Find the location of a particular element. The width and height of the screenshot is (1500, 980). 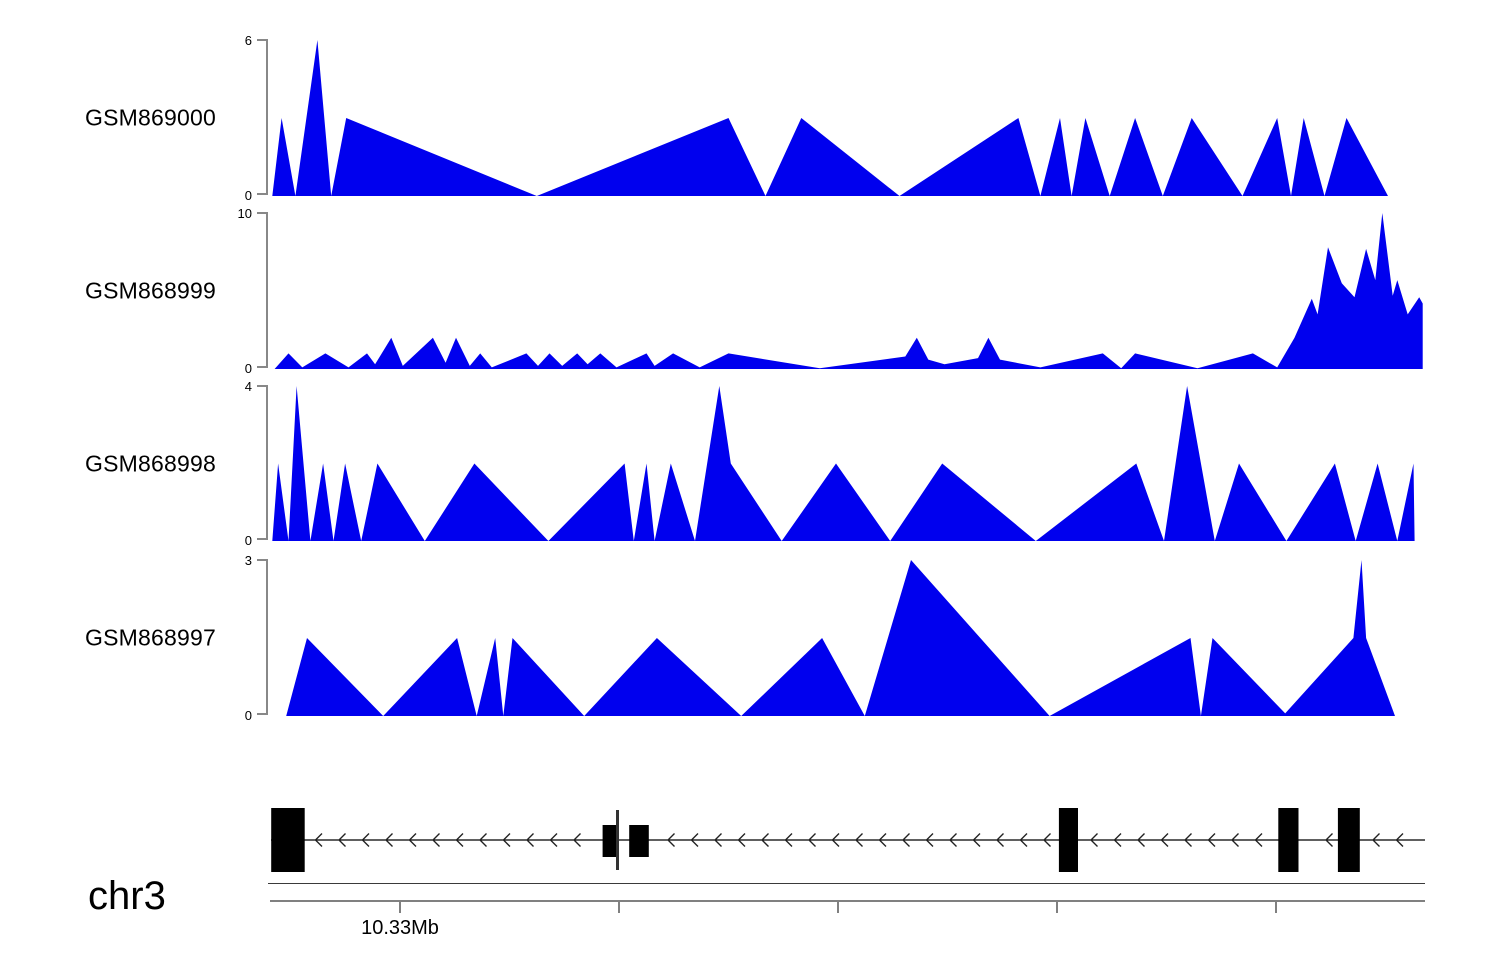

y-axis-max-label: 3 is located at coordinates (248, 560).